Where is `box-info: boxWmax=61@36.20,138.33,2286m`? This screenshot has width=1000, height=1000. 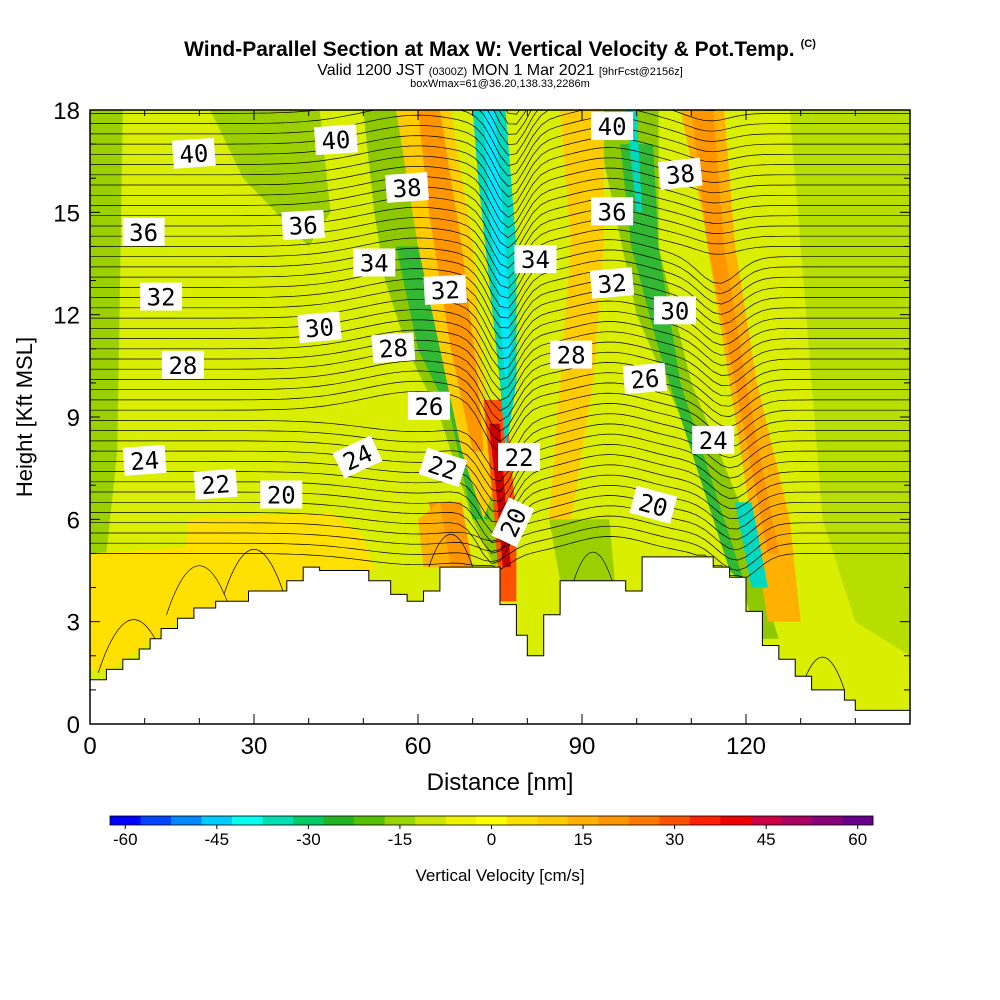 box-info: boxWmax=61@36.20,138.33,2286m is located at coordinates (500, 84).